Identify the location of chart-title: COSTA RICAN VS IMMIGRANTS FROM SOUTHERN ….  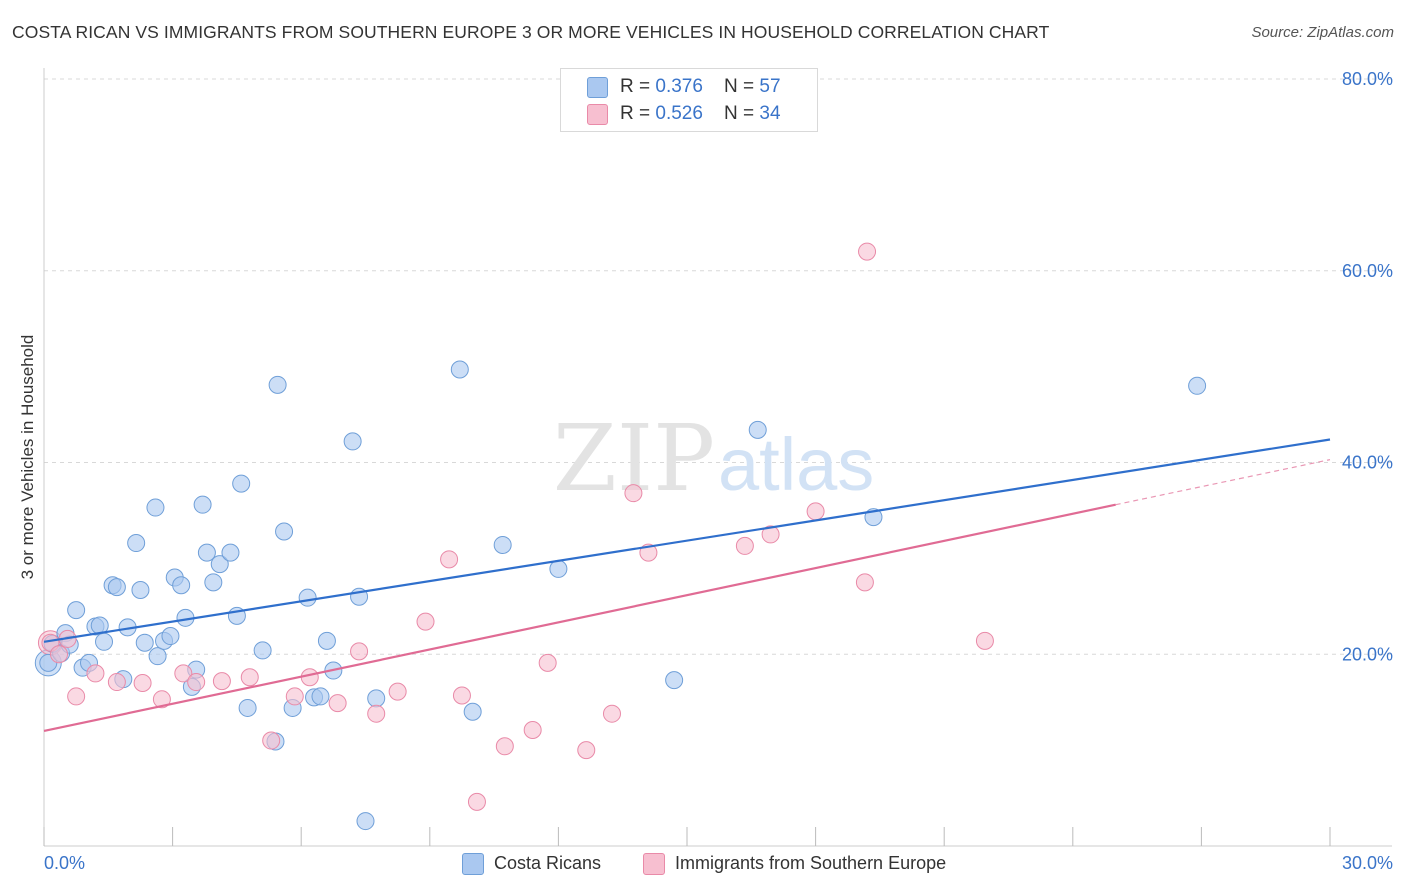
(531, 32).